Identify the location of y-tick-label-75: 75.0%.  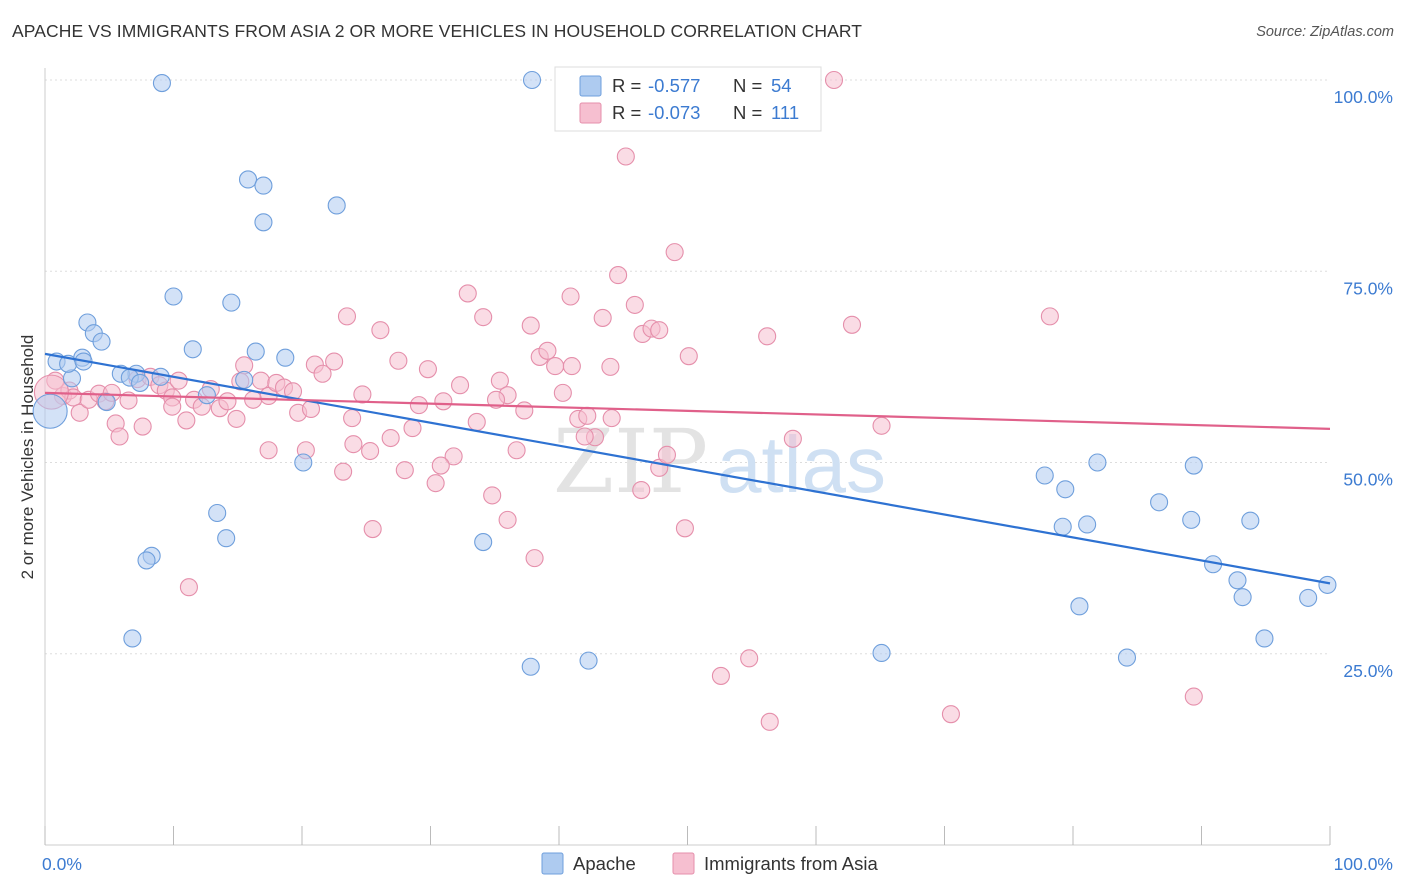
(1368, 288).